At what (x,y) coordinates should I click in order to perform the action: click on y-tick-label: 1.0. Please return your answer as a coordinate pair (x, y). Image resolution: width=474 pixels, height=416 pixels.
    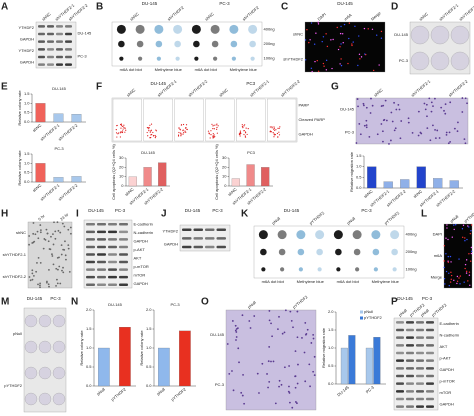
    Looking at the image, I should click on (27, 162).